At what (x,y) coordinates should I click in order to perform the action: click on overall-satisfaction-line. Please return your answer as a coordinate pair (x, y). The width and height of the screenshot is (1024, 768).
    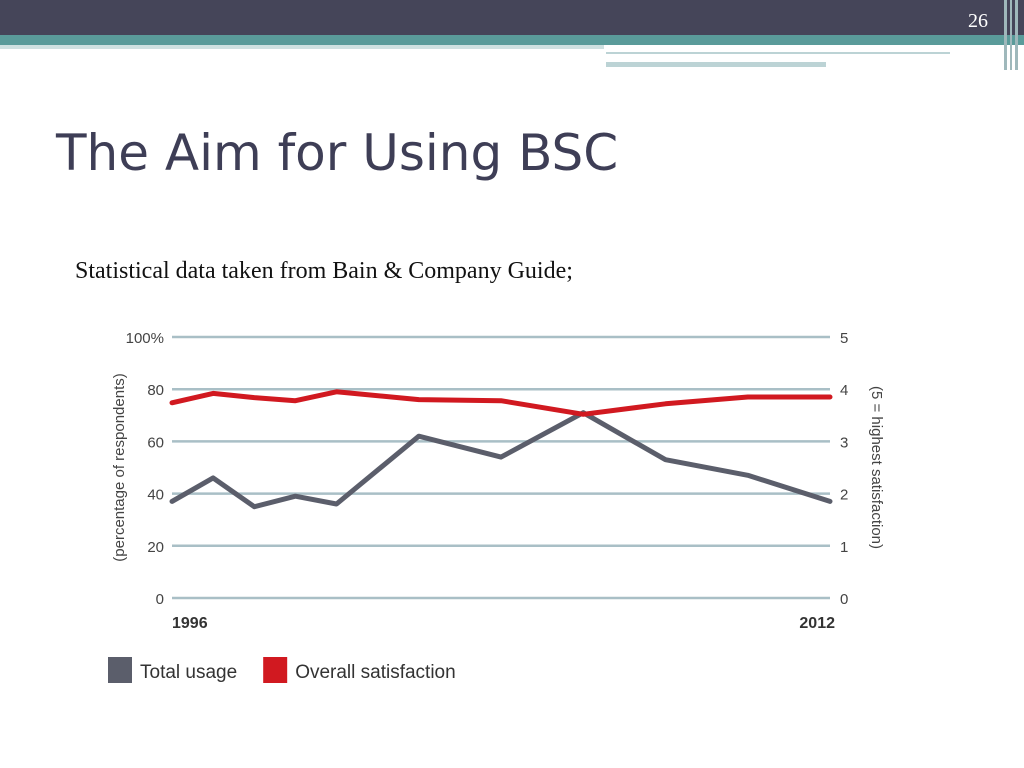
    Looking at the image, I should click on (501, 403).